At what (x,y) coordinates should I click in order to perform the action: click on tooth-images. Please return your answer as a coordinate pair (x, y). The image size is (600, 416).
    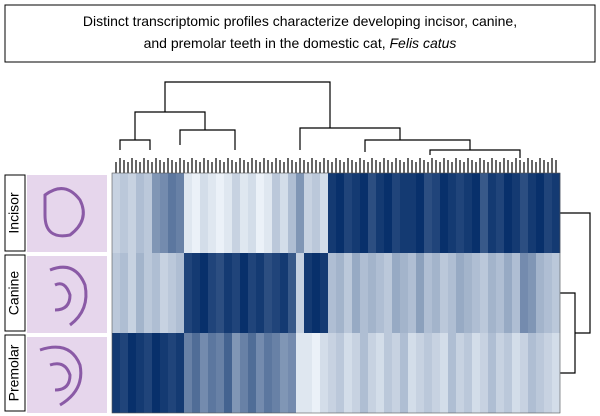
    Looking at the image, I should click on (67, 294).